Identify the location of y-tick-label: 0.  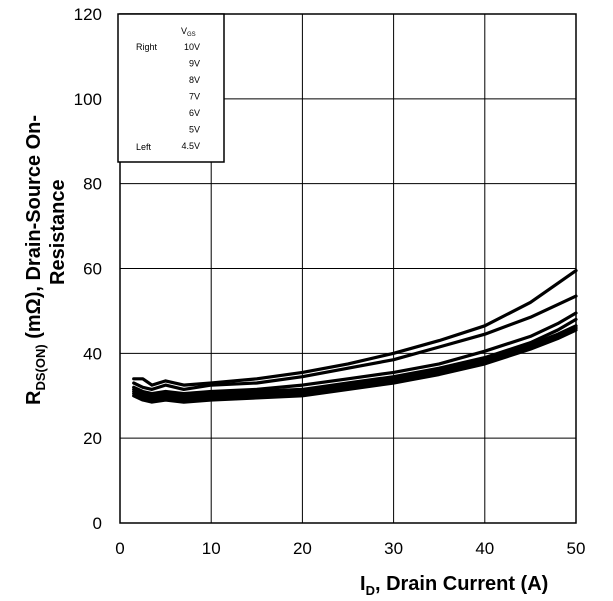
(97, 523).